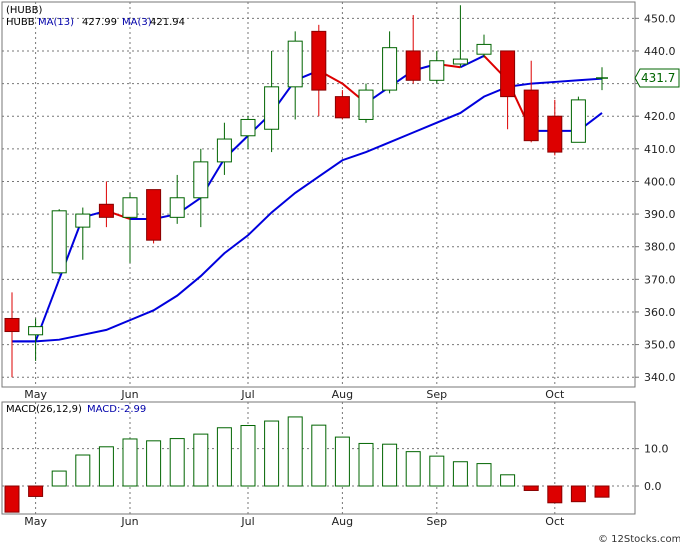 The width and height of the screenshot is (680, 550). What do you see at coordinates (660, 377) in the screenshot?
I see `price-tick-label: 340.0` at bounding box center [660, 377].